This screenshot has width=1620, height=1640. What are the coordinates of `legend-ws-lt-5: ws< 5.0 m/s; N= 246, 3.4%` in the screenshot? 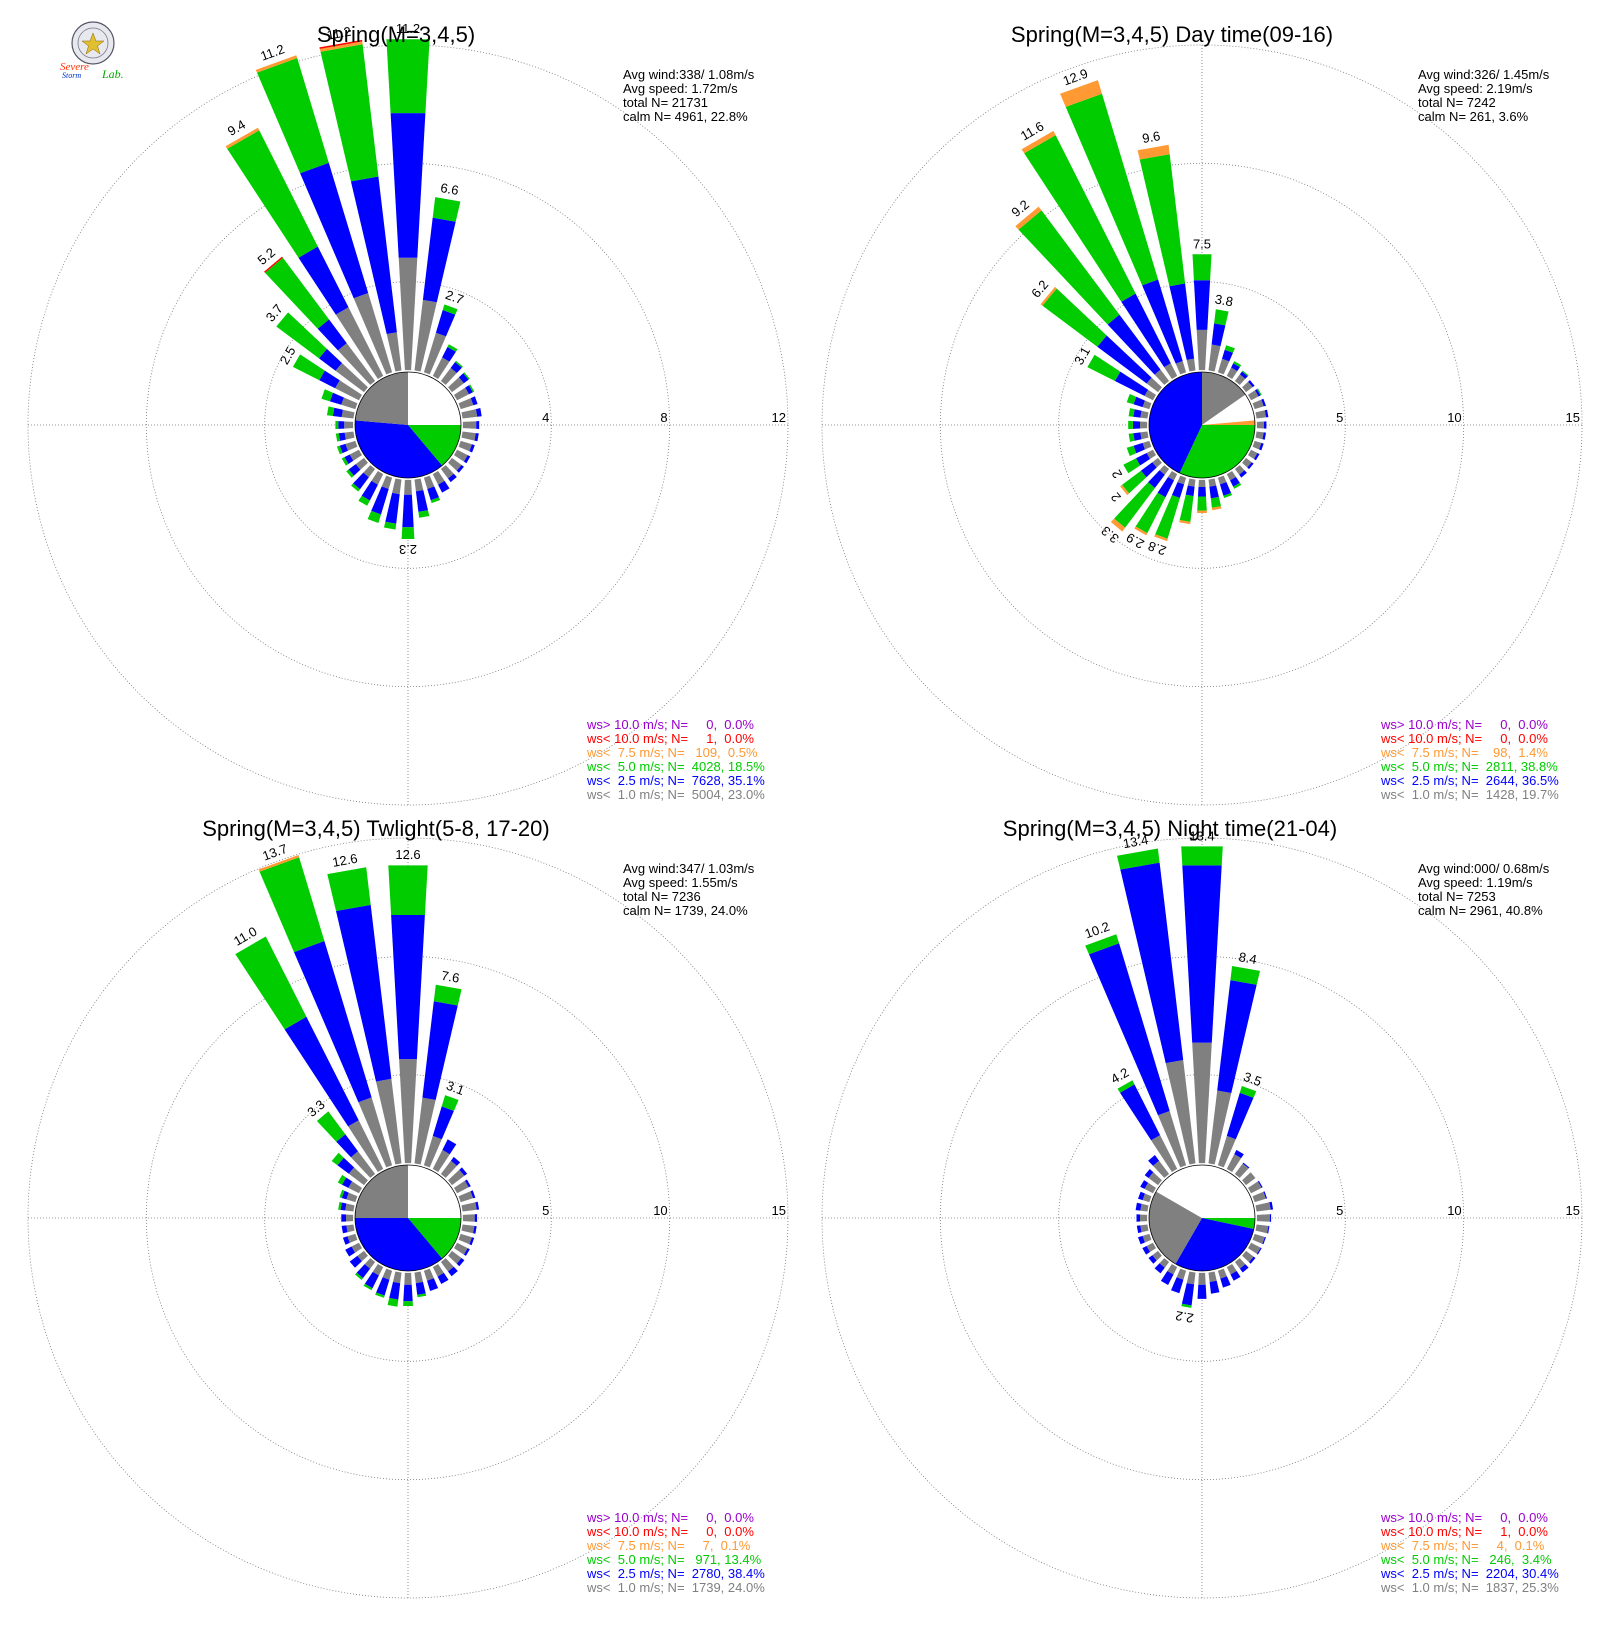 It's located at (1466, 1559).